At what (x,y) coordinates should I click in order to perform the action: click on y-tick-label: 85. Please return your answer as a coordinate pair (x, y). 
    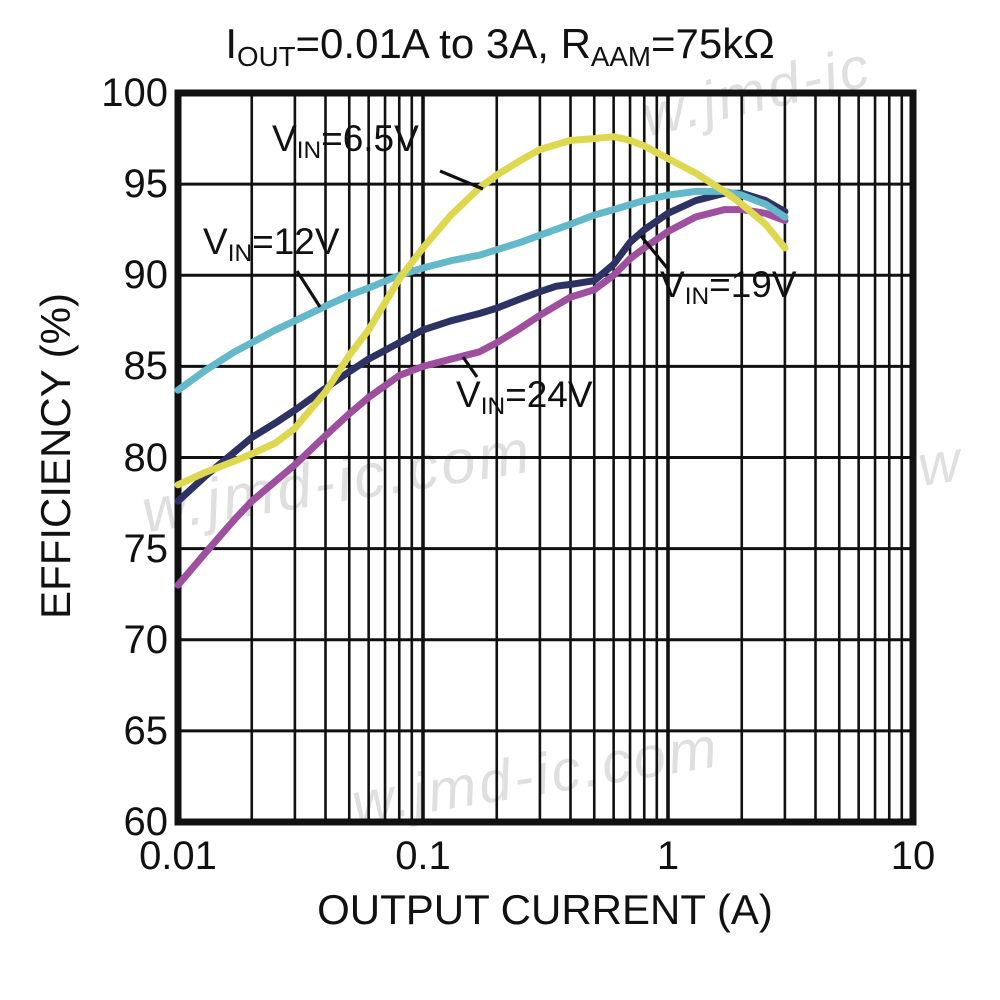
    Looking at the image, I should click on (146, 366).